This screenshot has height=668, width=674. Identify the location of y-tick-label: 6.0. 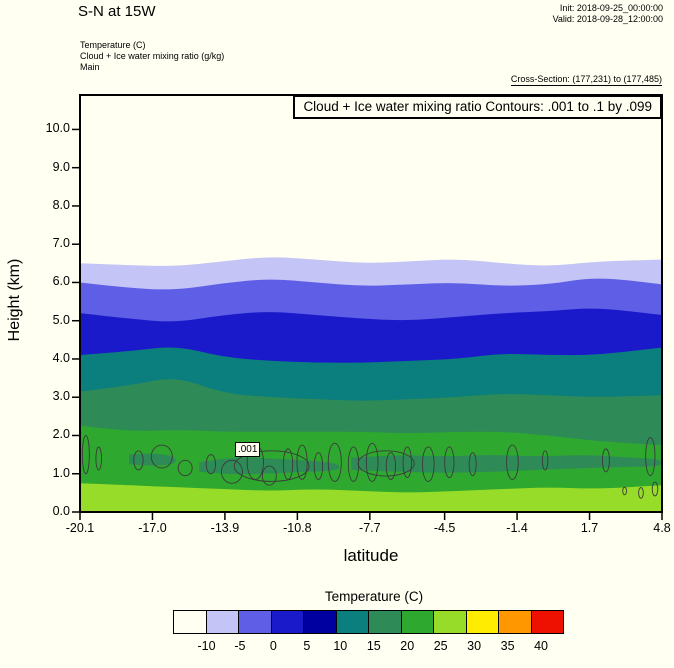
(61, 281).